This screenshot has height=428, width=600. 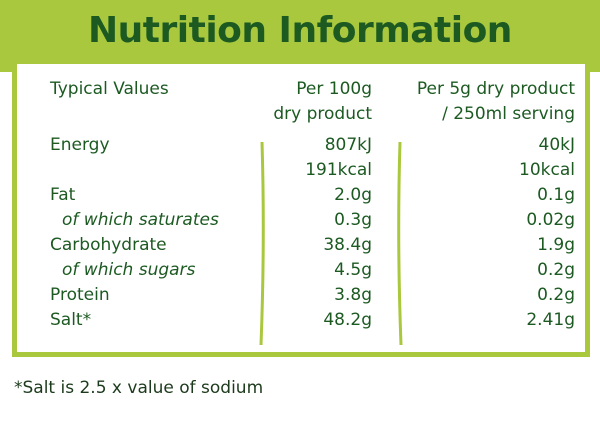 What do you see at coordinates (556, 245) in the screenshot?
I see `value-per-serving: 1.9g` at bounding box center [556, 245].